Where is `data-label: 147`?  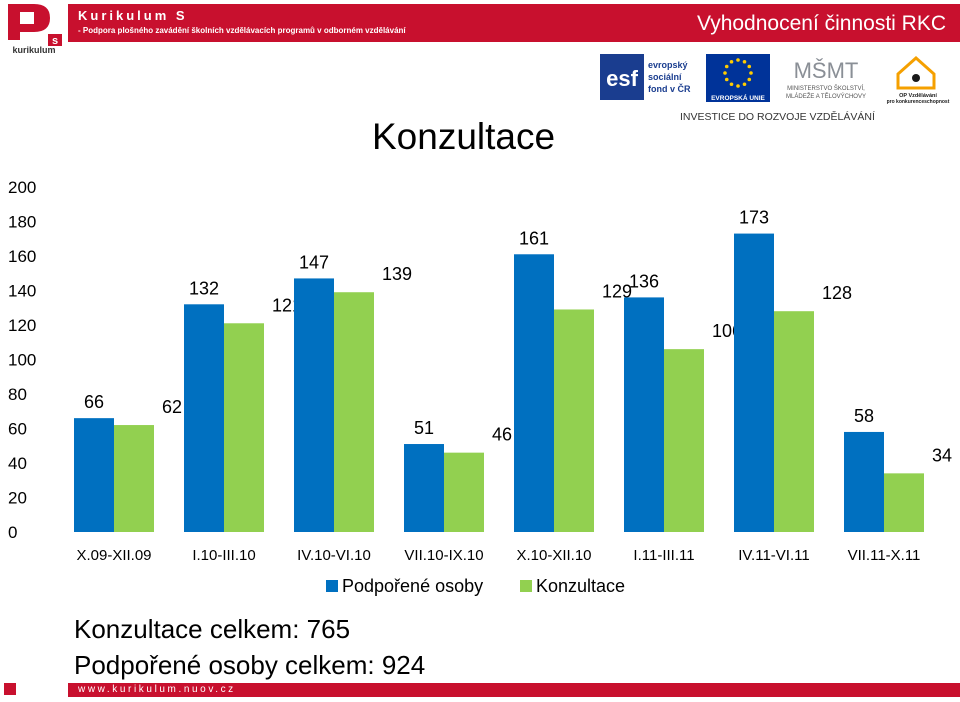
data-label: 147 is located at coordinates (314, 262).